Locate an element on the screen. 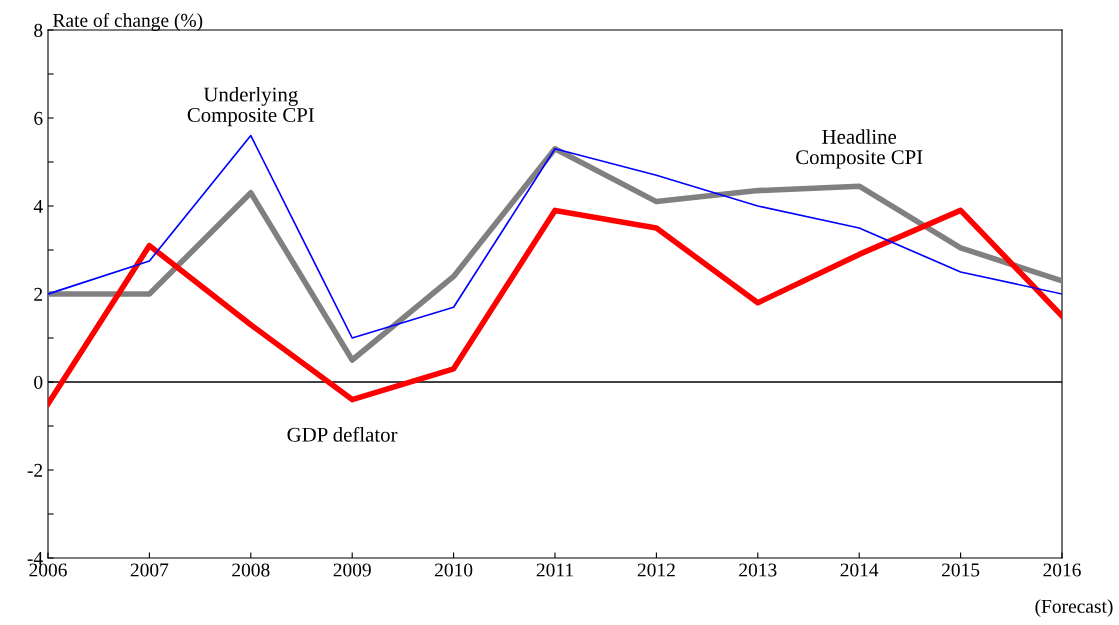 This screenshot has width=1119, height=625. x-tick-label: 2007 is located at coordinates (149, 570).